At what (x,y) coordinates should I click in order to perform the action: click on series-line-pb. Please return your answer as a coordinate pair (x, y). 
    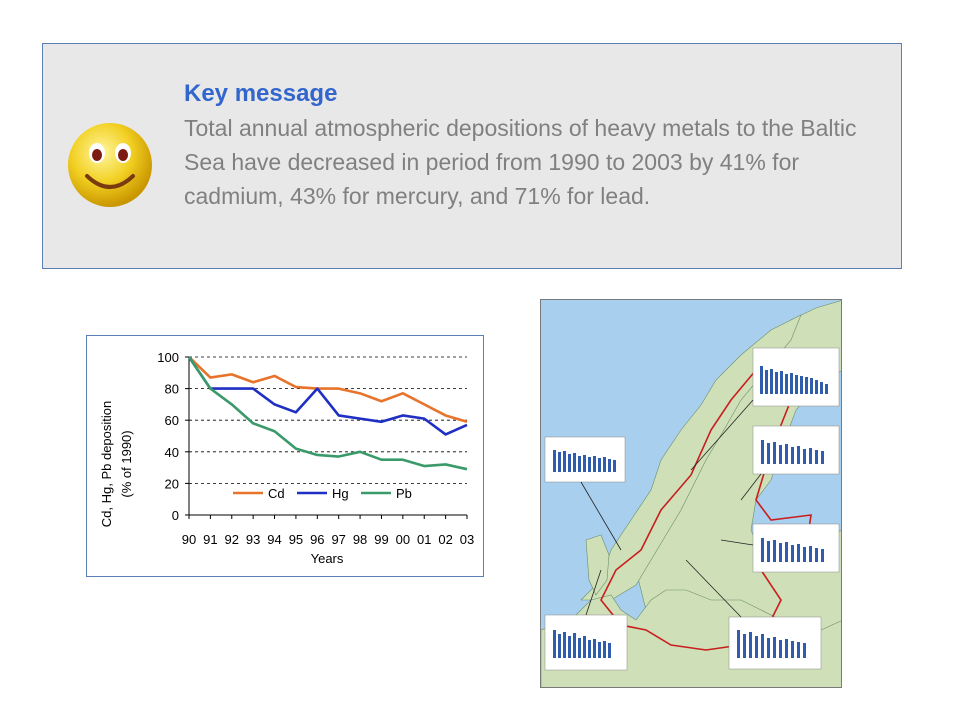
    Looking at the image, I should click on (327, 413).